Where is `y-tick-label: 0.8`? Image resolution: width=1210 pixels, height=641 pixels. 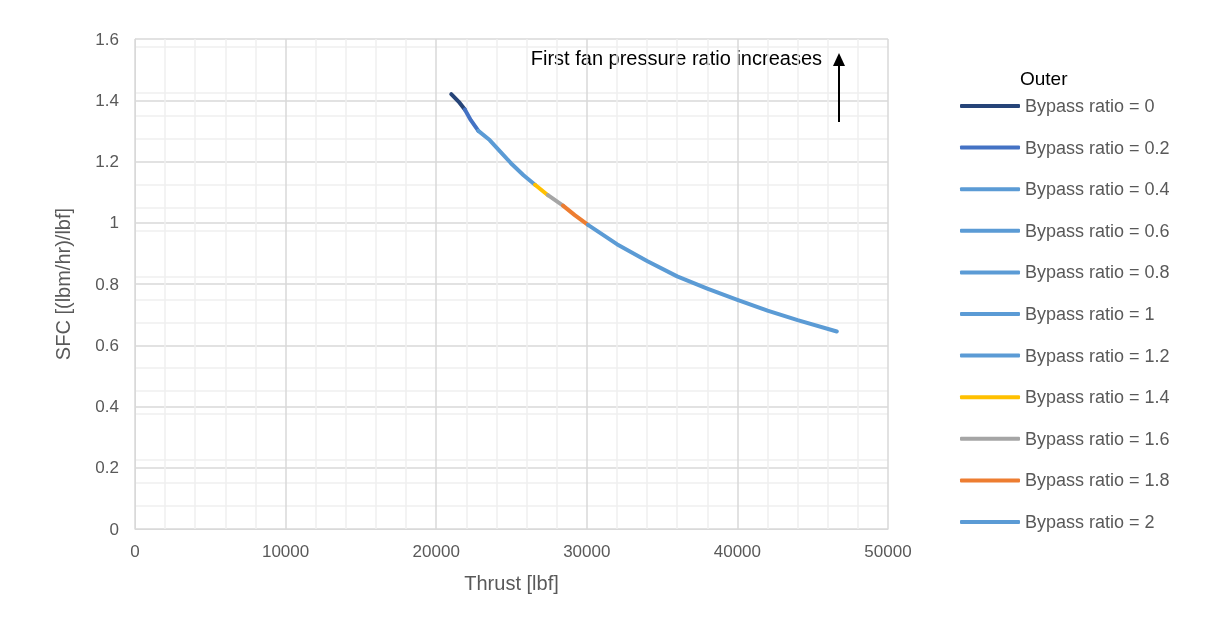 y-tick-label: 0.8 is located at coordinates (107, 284).